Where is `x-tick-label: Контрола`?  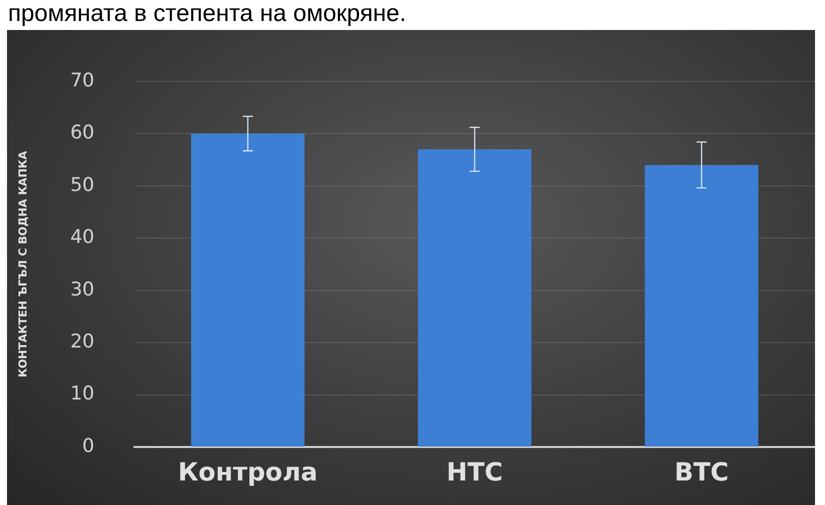 x-tick-label: Контрола is located at coordinates (248, 472).